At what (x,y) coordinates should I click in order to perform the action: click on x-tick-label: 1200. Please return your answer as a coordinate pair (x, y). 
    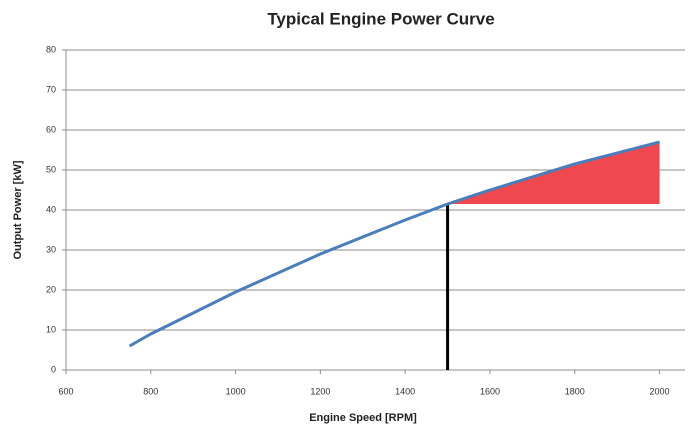
    Looking at the image, I should click on (320, 391).